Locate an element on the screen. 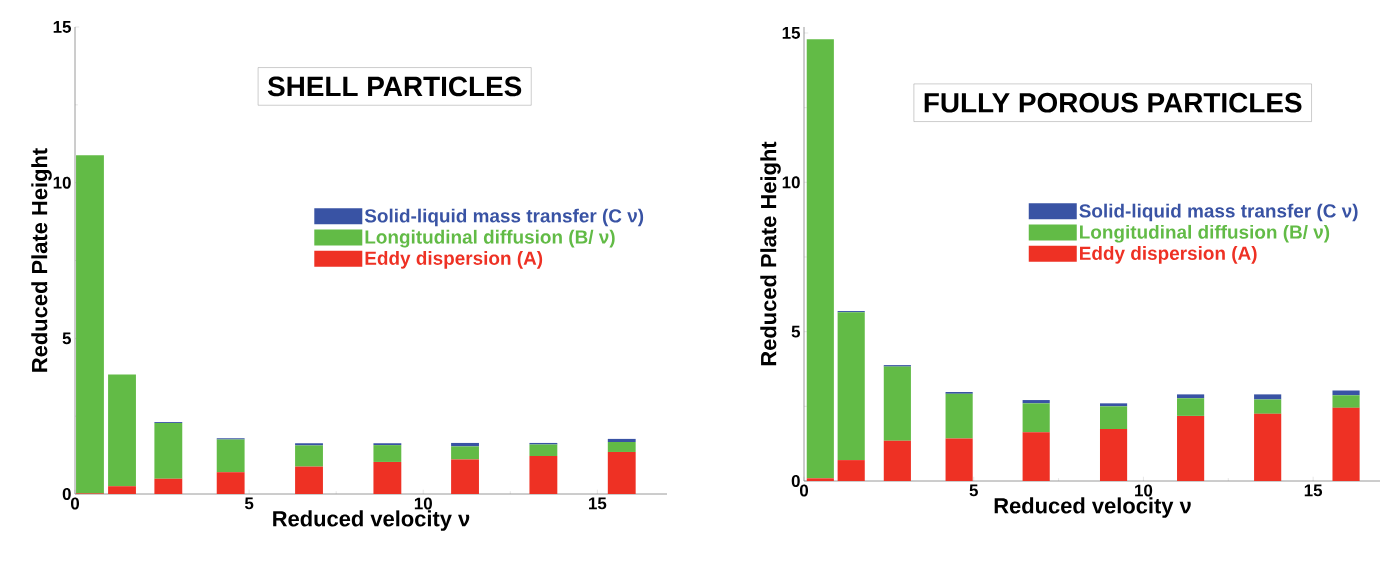 The image size is (1380, 565). text: SHELL PARTICLES is located at coordinates (394, 86).